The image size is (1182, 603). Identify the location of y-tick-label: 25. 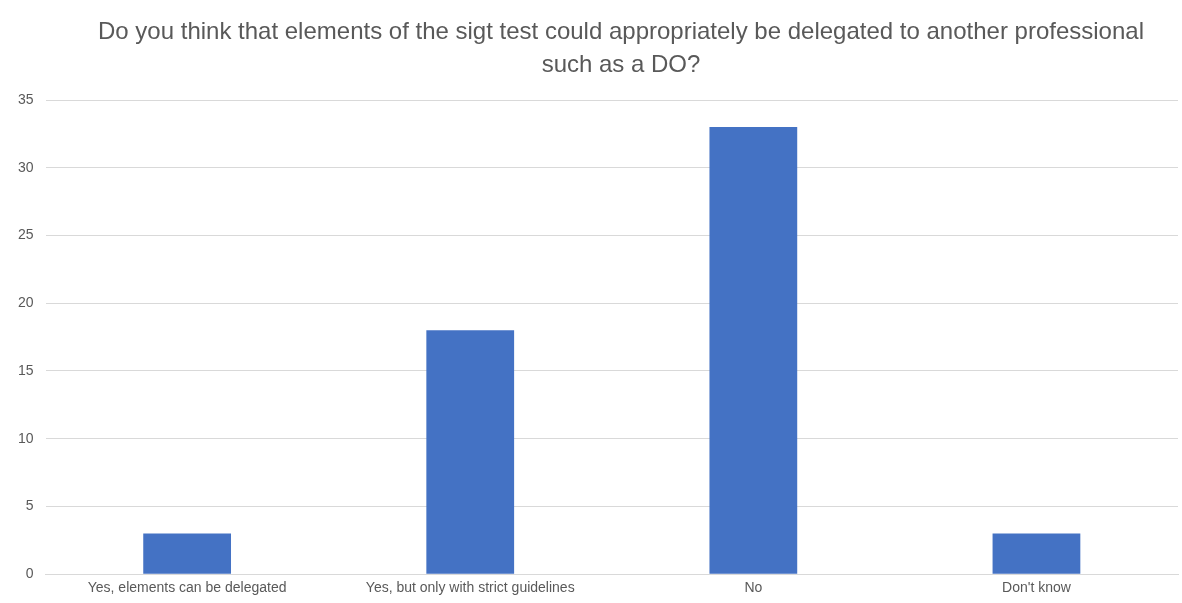
(25, 234).